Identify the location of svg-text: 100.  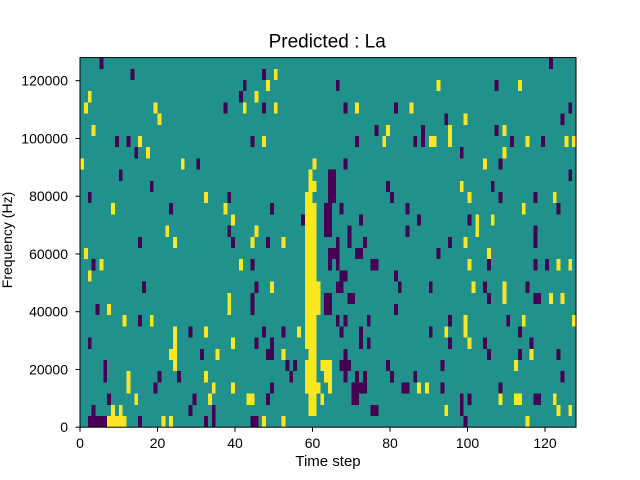
(468, 443).